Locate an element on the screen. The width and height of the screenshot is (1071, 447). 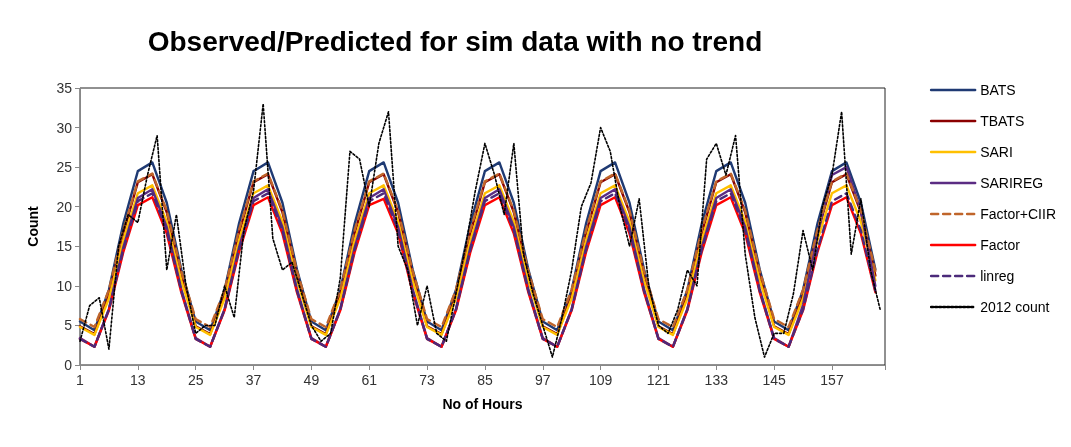
x-tick-label: 73 is located at coordinates (427, 380).